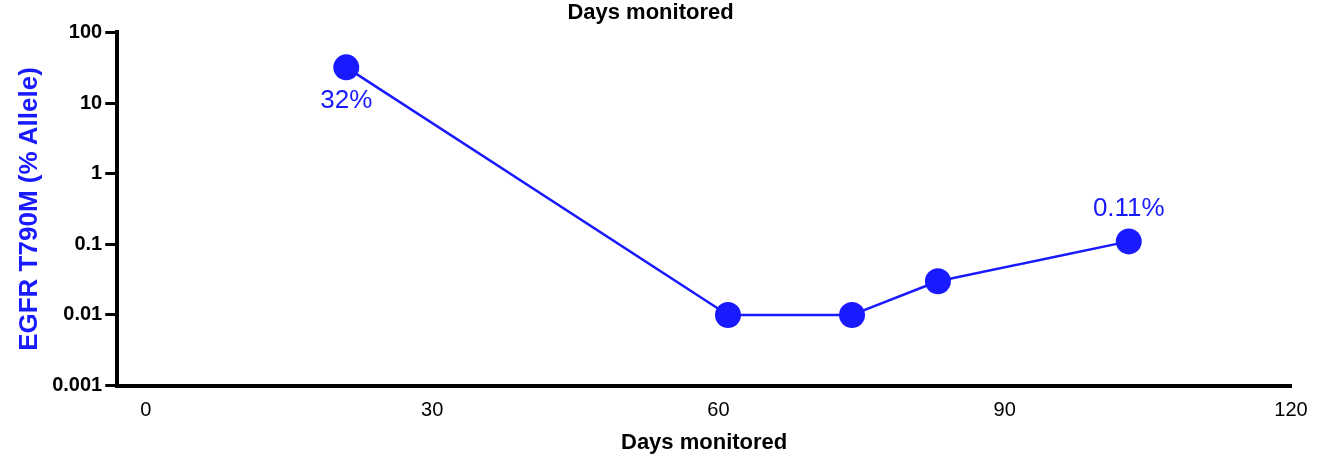 This screenshot has height=460, width=1321. What do you see at coordinates (88, 242) in the screenshot?
I see `y-tick-label: 0.1` at bounding box center [88, 242].